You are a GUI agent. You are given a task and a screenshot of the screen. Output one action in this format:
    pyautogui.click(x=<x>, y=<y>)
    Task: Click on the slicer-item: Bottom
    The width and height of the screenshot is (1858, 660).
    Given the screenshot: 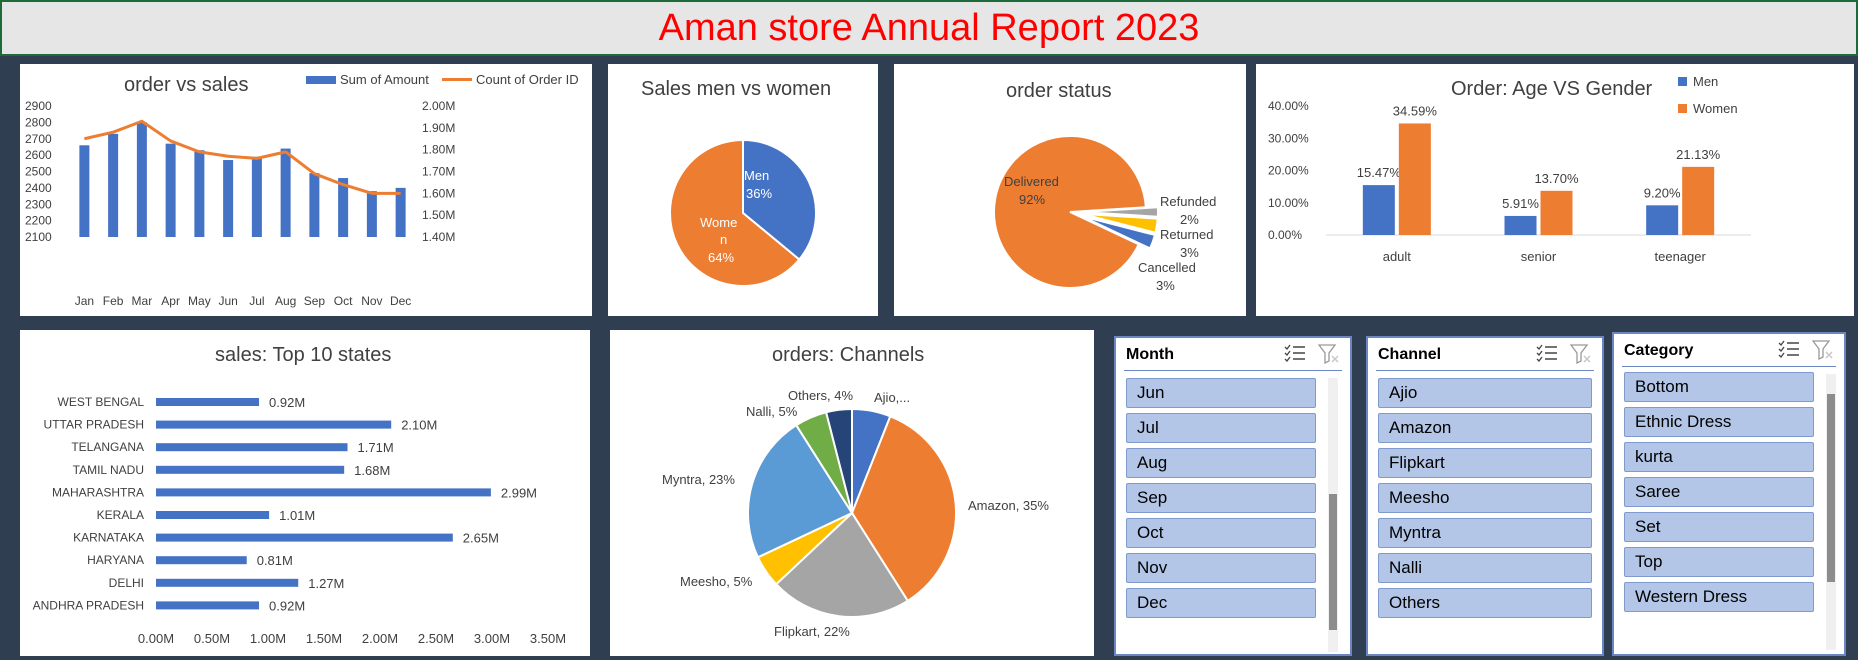 What is the action you would take?
    pyautogui.click(x=1719, y=387)
    